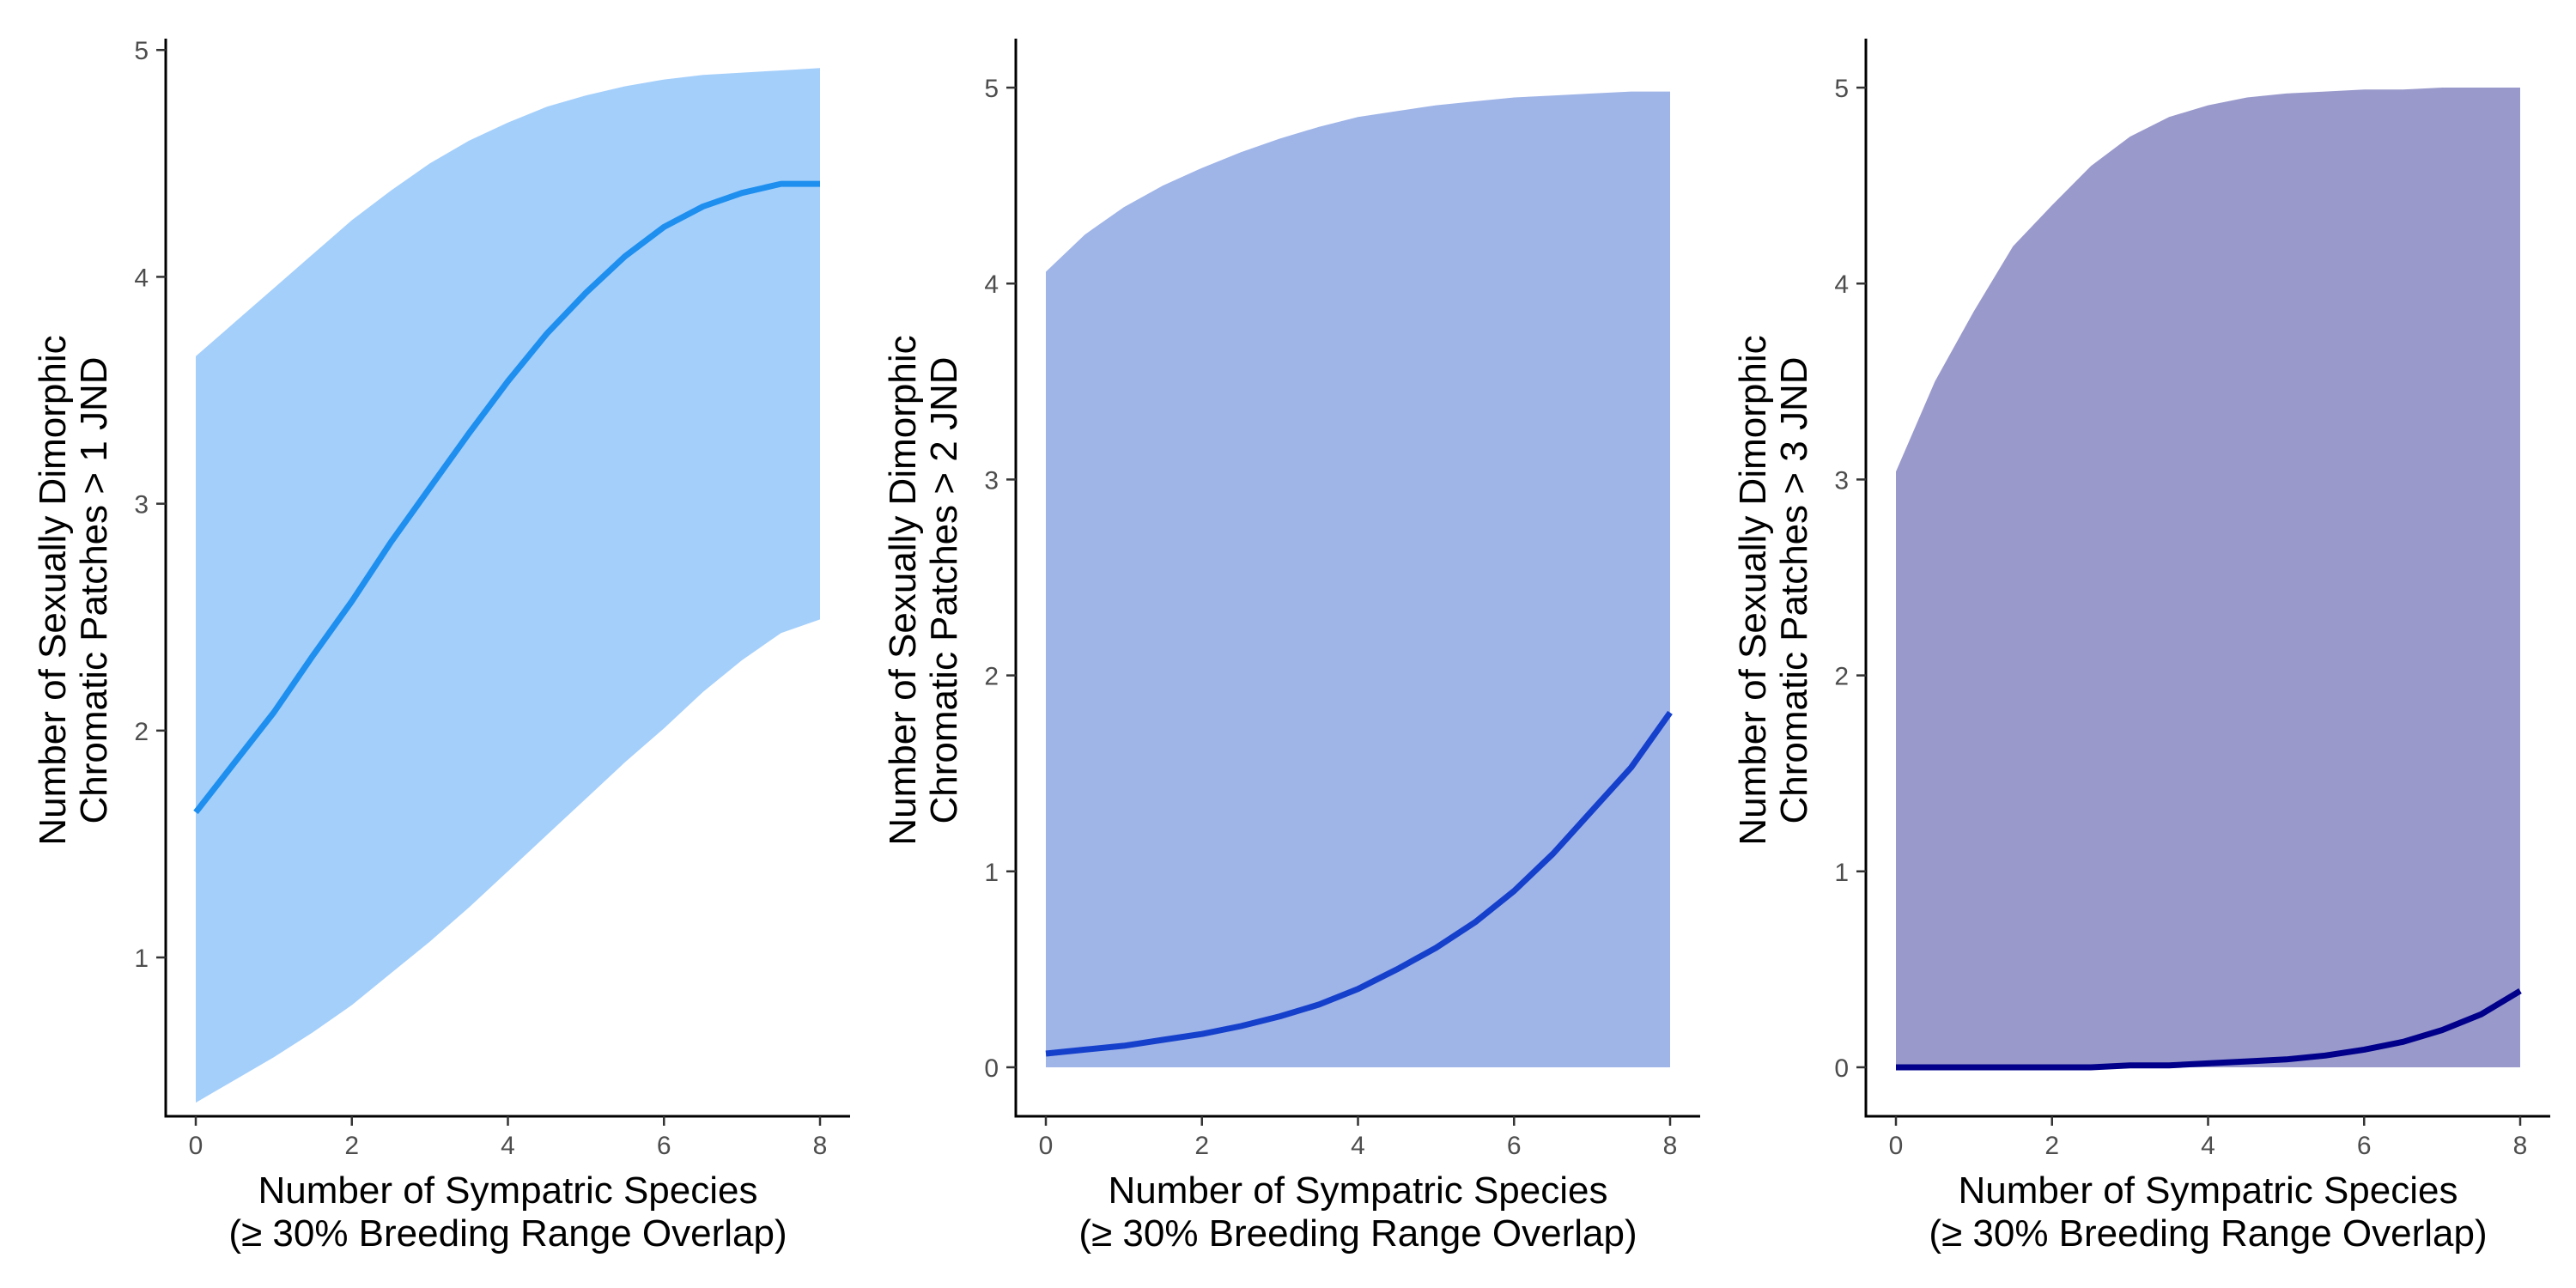 This screenshot has height=1288, width=2576. Describe the element at coordinates (944, 589) in the screenshot. I see `y-axis-title: Chromatic Patches > 2 JND` at that location.